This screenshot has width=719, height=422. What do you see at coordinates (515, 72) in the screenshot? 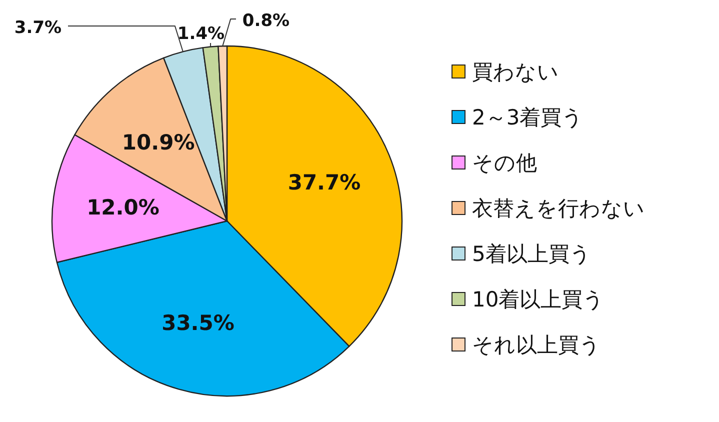
I see `legend-label: 買わない` at bounding box center [515, 72].